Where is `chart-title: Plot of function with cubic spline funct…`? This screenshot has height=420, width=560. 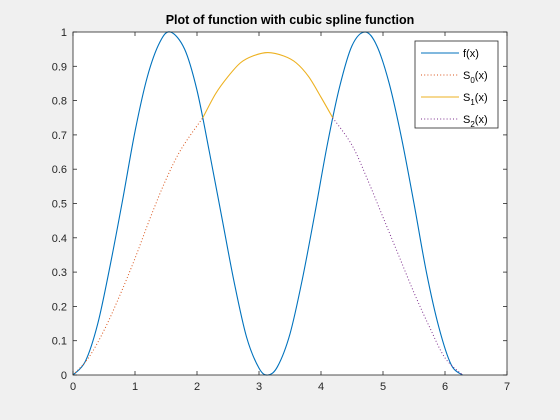
chart-title: Plot of function with cubic spline funct… is located at coordinates (290, 20).